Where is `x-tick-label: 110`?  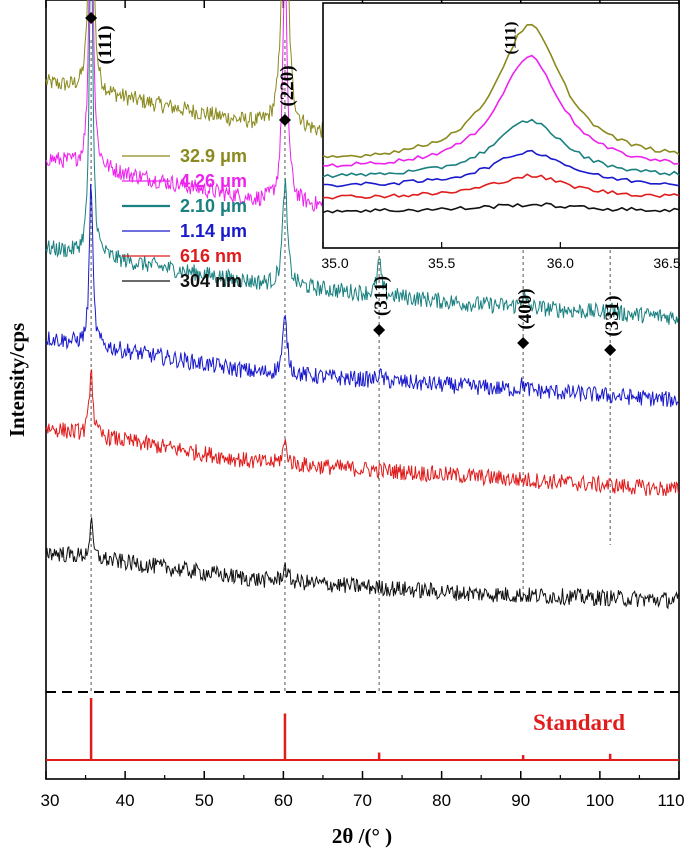
x-tick-label: 110 is located at coordinates (670, 800).